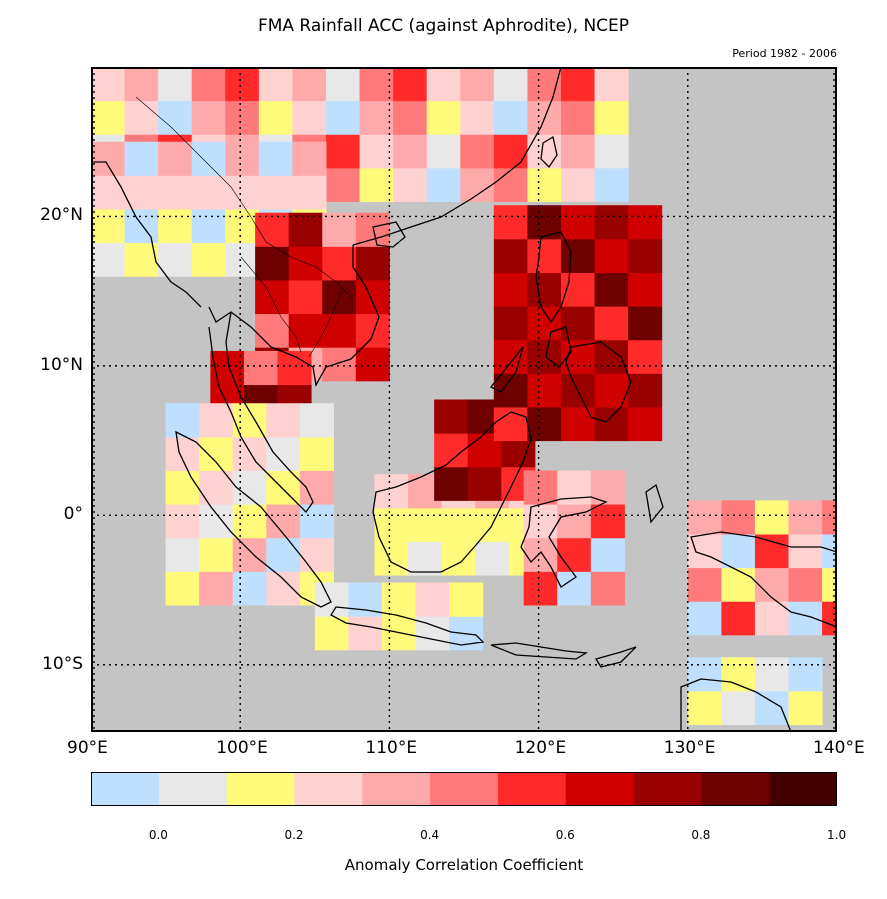 The height and width of the screenshot is (899, 887). Describe the element at coordinates (87, 748) in the screenshot. I see `lon-tick-label: 90°E` at that location.